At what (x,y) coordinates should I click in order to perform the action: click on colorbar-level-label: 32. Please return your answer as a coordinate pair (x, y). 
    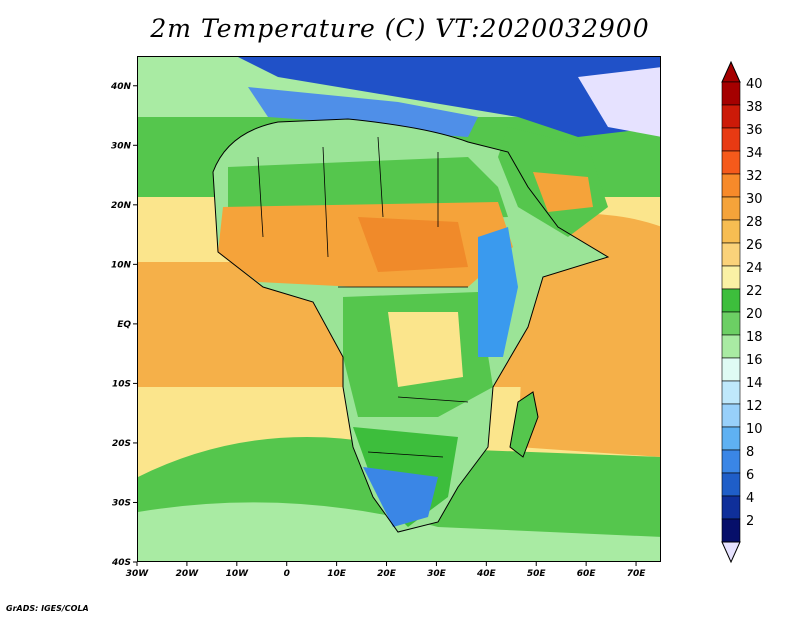
    Looking at the image, I should click on (754, 176).